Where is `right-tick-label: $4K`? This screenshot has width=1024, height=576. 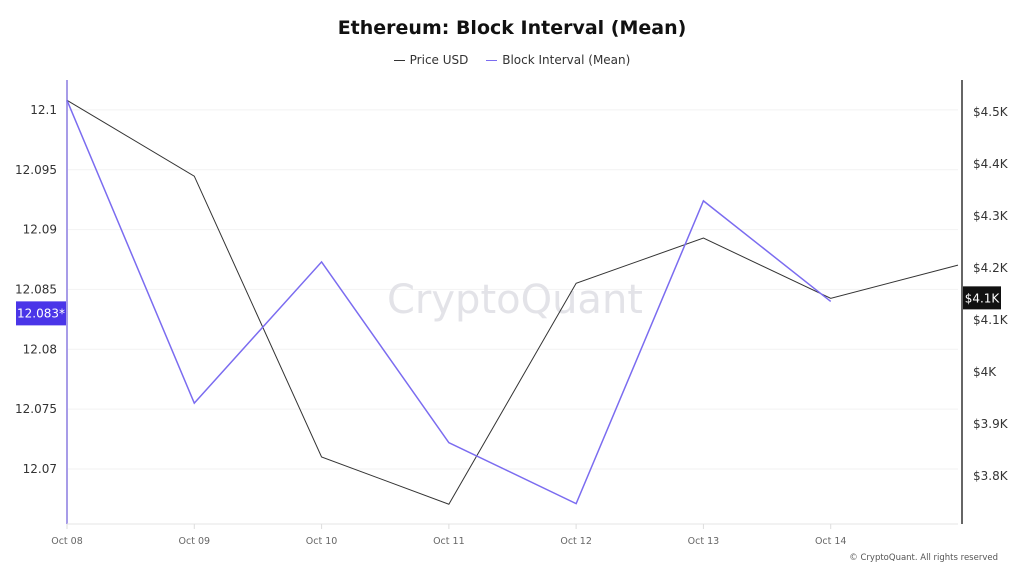
right-tick-label: $4K is located at coordinates (985, 372).